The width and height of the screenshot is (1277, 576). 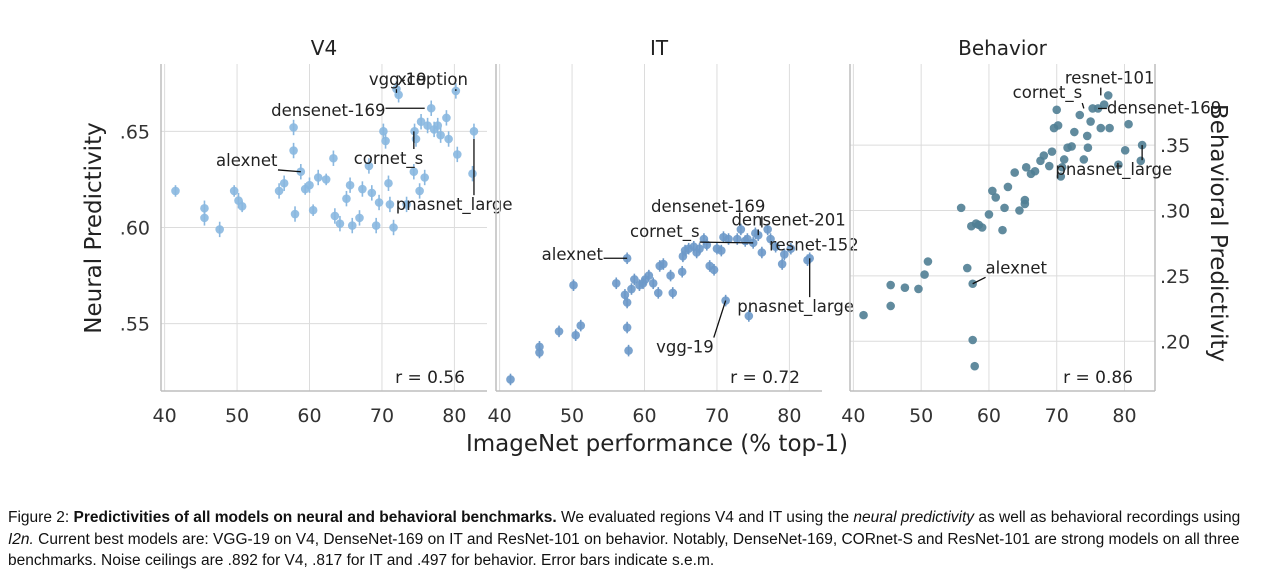 What do you see at coordinates (324, 48) in the screenshot?
I see `panel-title: V4` at bounding box center [324, 48].